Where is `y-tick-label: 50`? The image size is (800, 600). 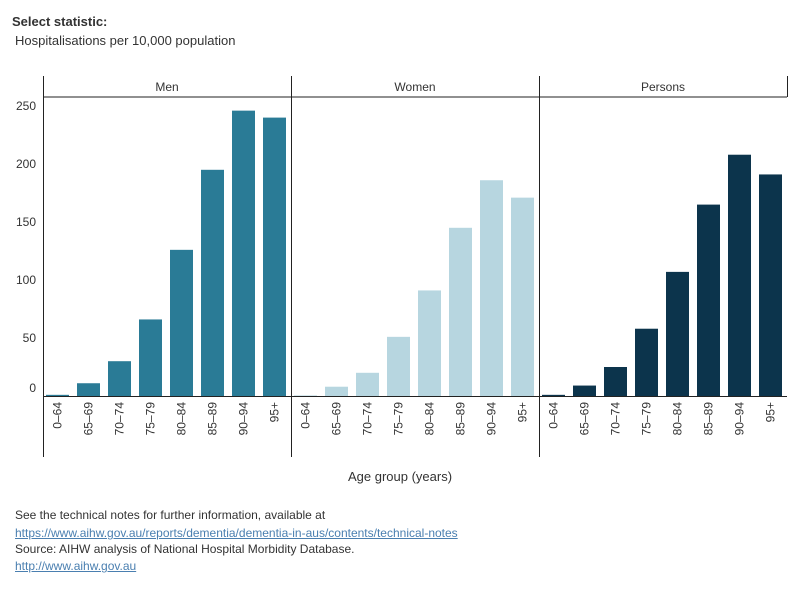 y-tick-label: 50 is located at coordinates (30, 338).